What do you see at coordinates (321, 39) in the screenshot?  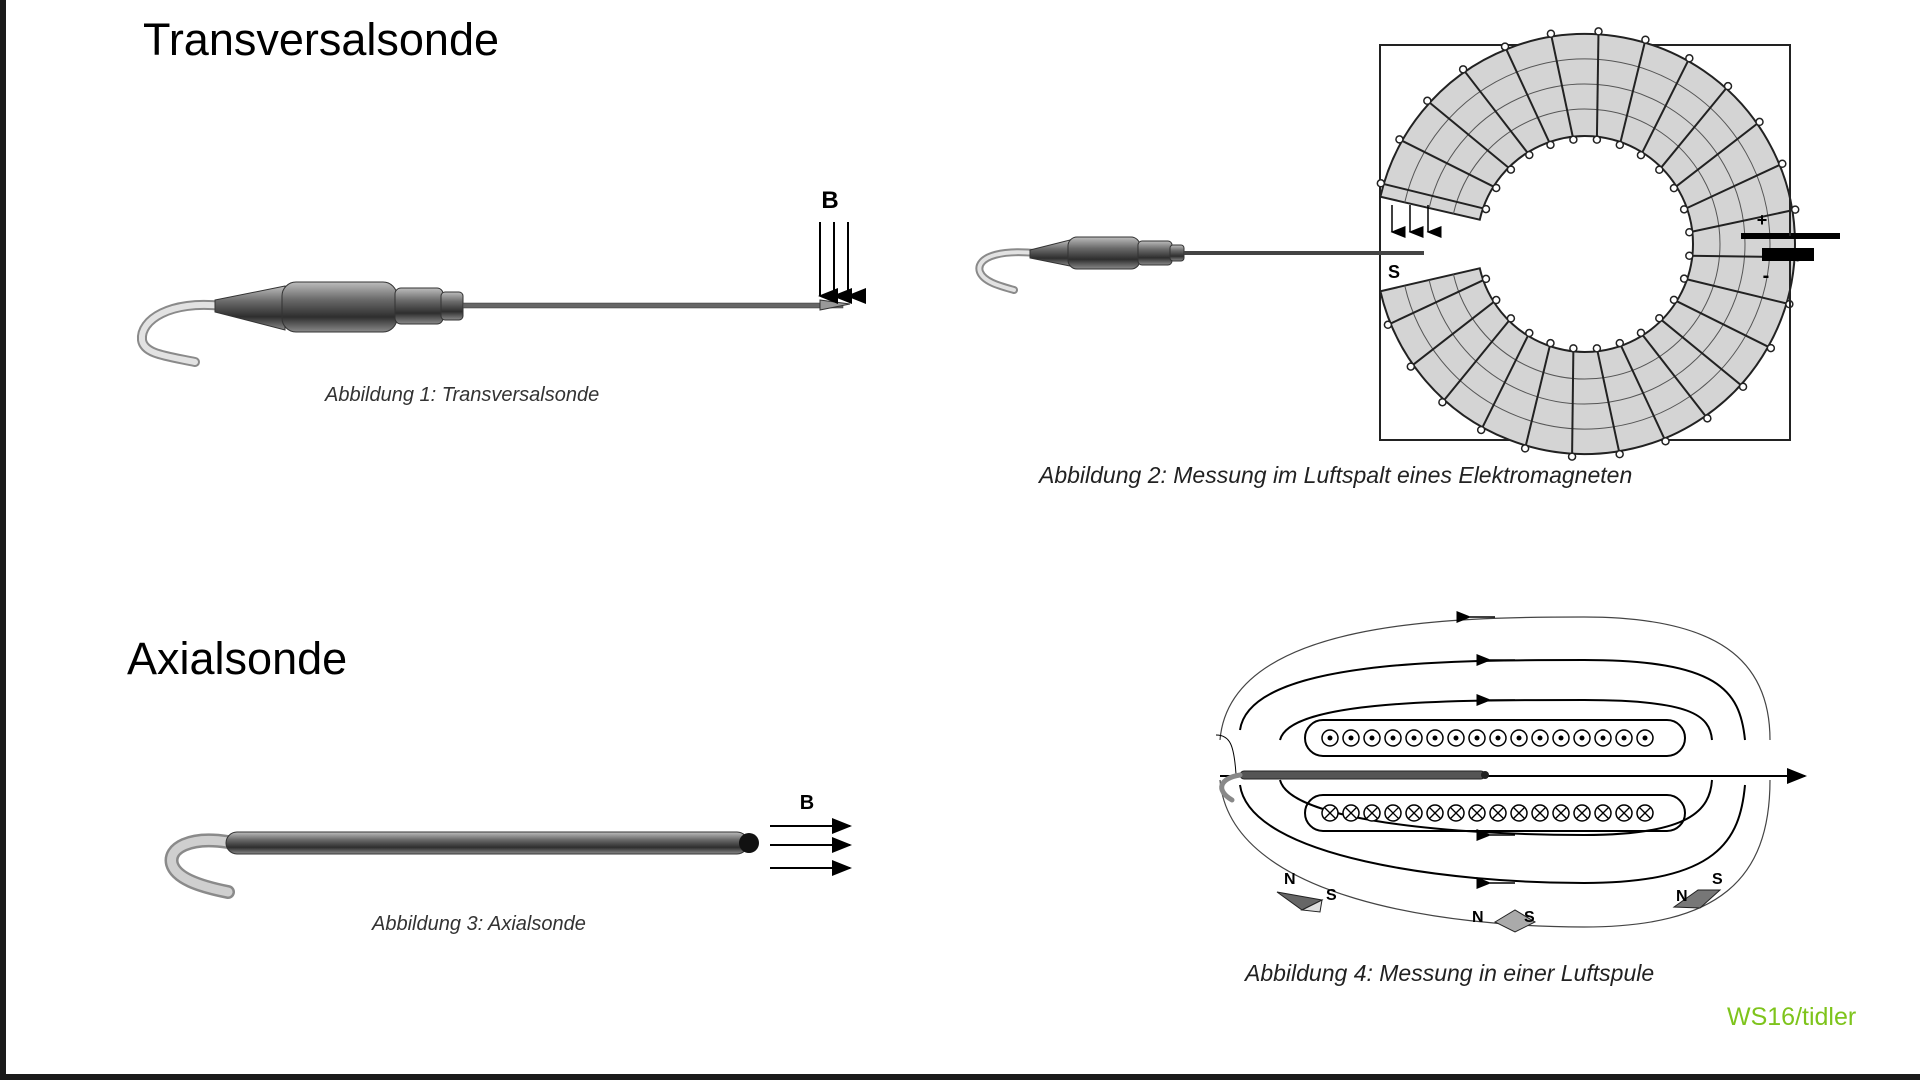 I see `heading-transversalsonde: Transversalsonde` at bounding box center [321, 39].